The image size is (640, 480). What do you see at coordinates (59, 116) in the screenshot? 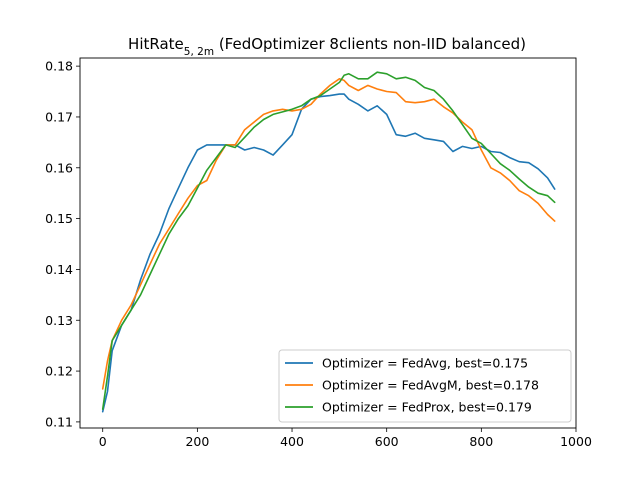
I see `y-tick-label: 0.17` at bounding box center [59, 116].